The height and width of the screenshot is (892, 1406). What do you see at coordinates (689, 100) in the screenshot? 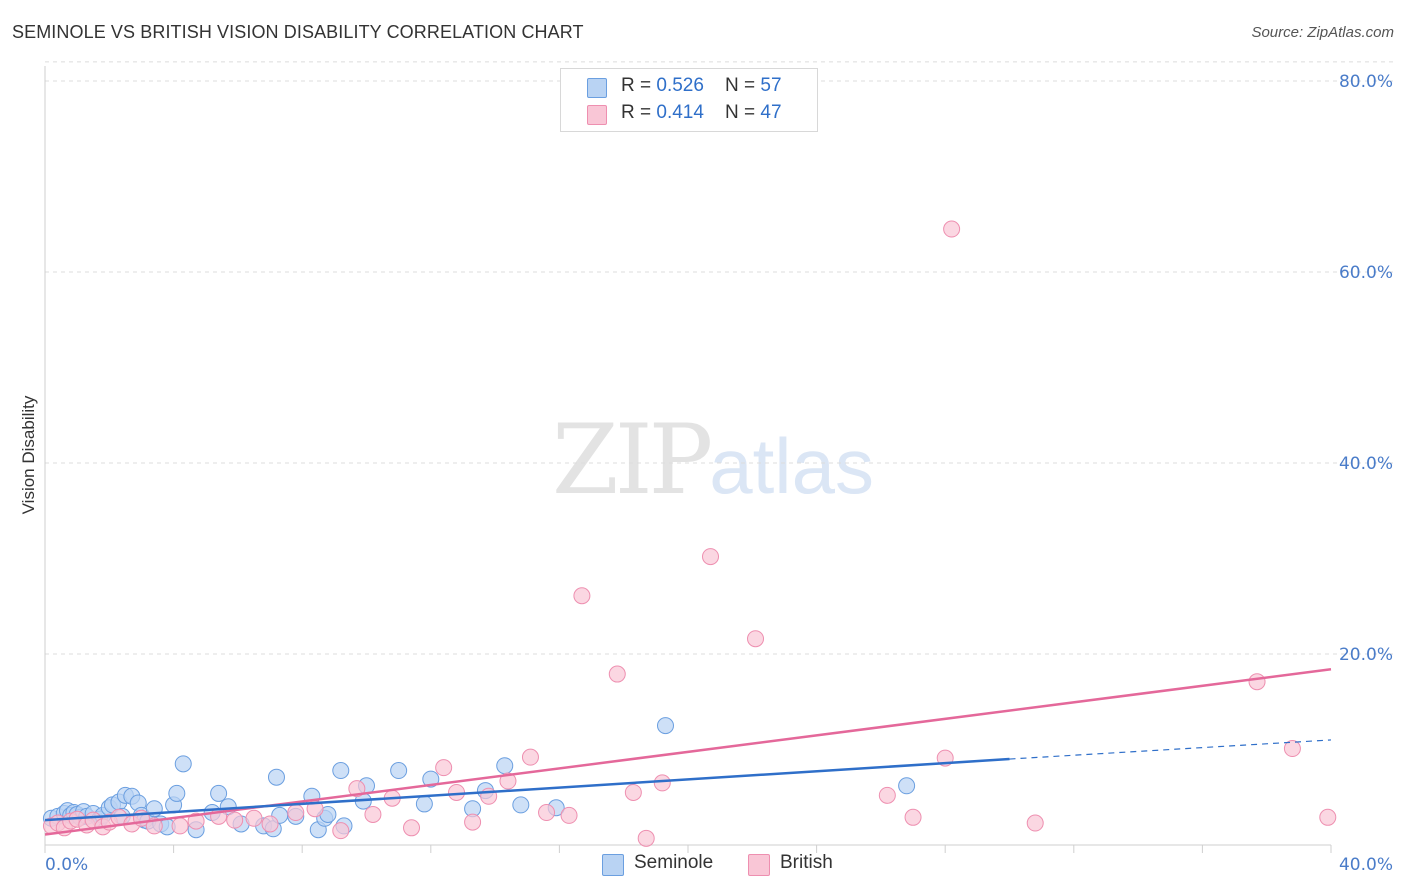
I see `correlation-legend: R = 0.526 N = 57 R = 0.414 N = 47` at bounding box center [689, 100].